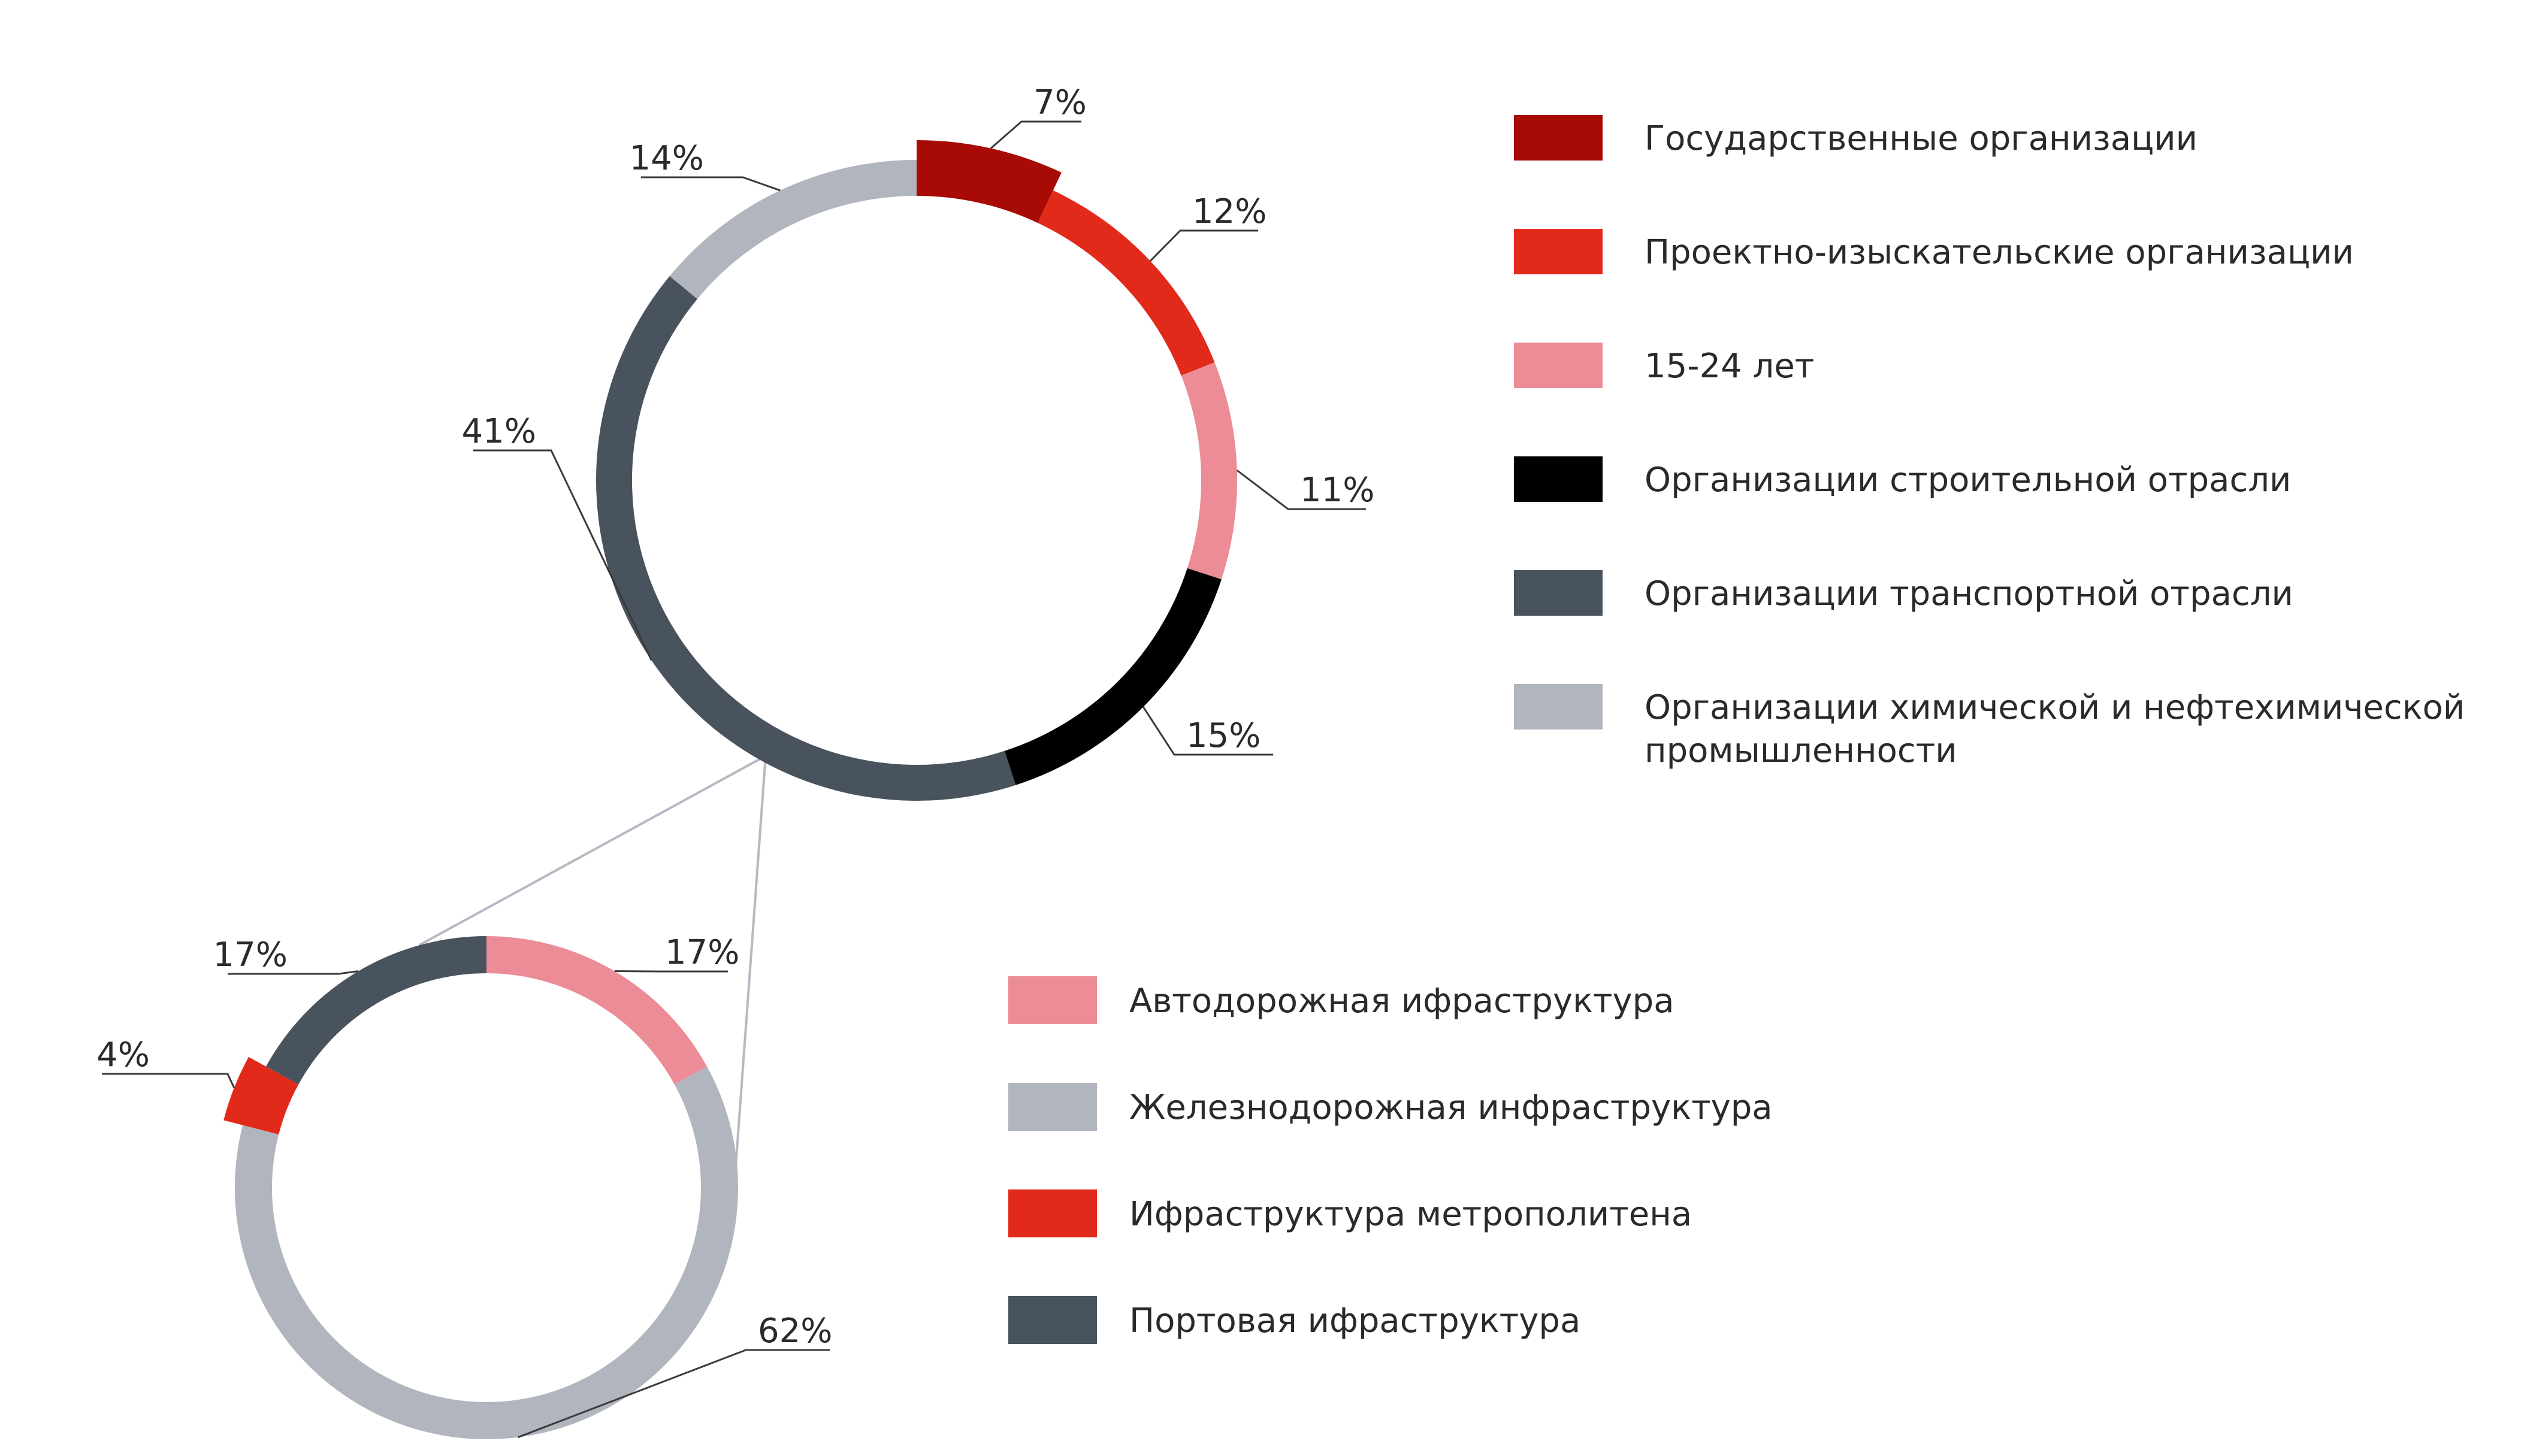 The width and height of the screenshot is (2521, 1456). I want to click on slice-государственные-организации, so click(989, 181).